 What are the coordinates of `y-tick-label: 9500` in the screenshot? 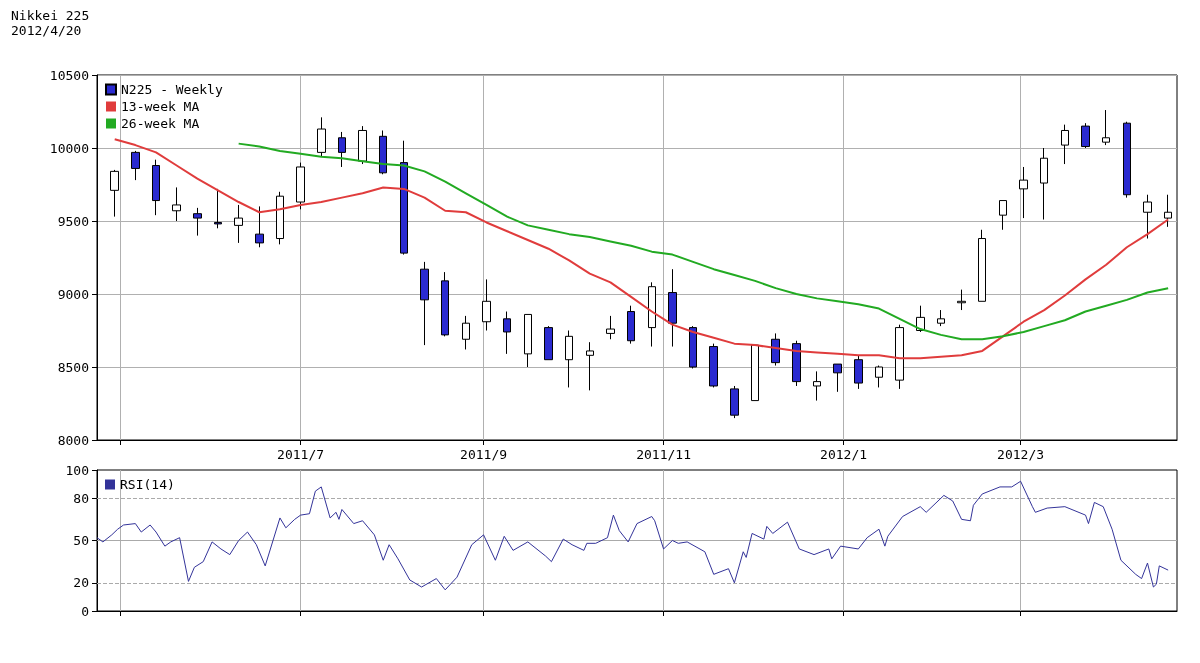 It's located at (73, 221).